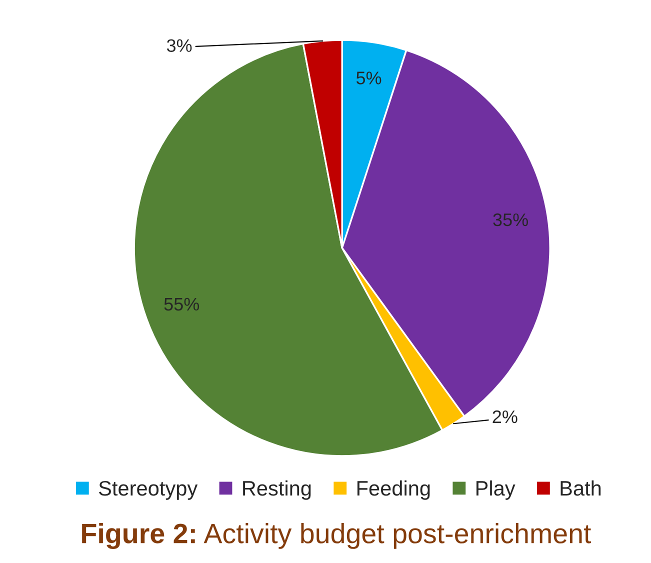  What do you see at coordinates (496, 490) in the screenshot?
I see `legend-label: Play` at bounding box center [496, 490].